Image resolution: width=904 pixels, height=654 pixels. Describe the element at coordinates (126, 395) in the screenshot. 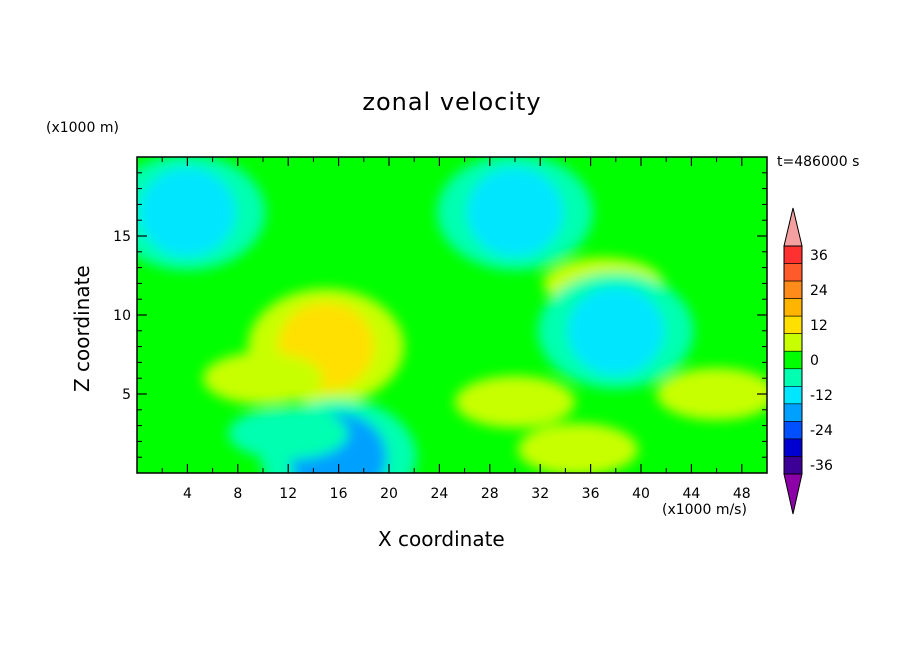

I see `y-tick-label: 5` at that location.